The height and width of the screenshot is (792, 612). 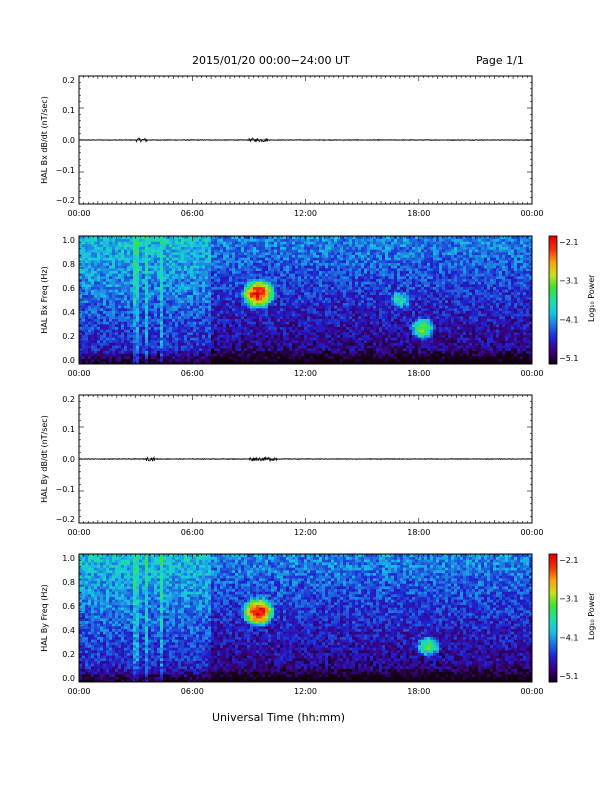 What do you see at coordinates (44, 140) in the screenshot?
I see `y-axis-label: HAL Bx dB/dt (nT/sec)` at bounding box center [44, 140].